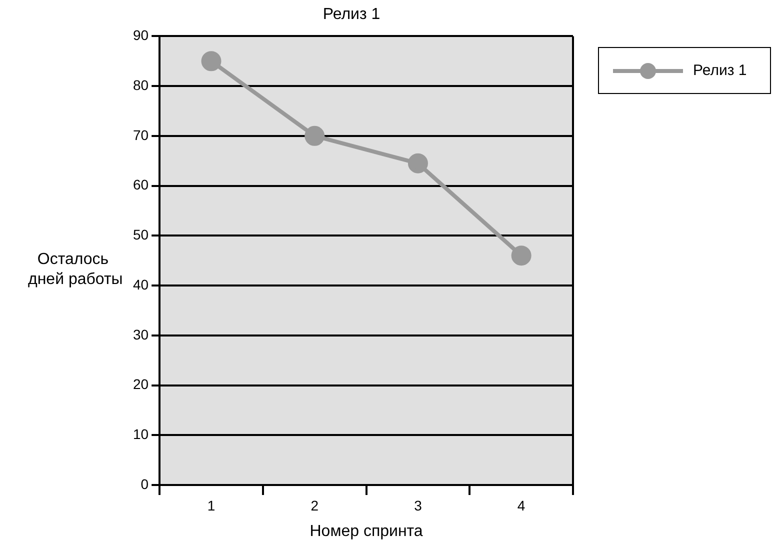  Describe the element at coordinates (366, 531) in the screenshot. I see `x-axis-title: Номер спринта` at that location.